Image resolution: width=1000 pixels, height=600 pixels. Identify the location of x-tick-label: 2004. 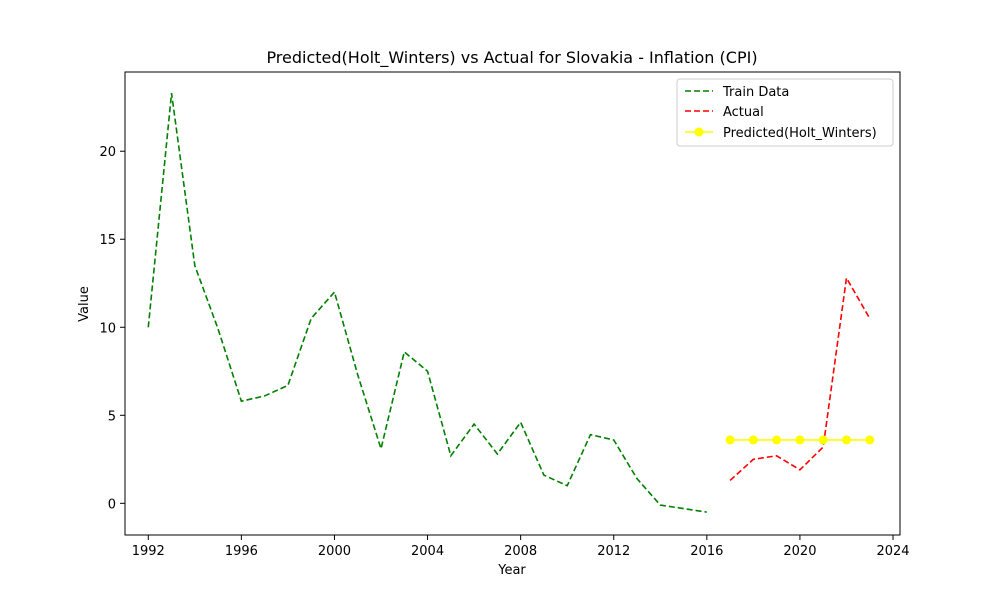
(427, 551).